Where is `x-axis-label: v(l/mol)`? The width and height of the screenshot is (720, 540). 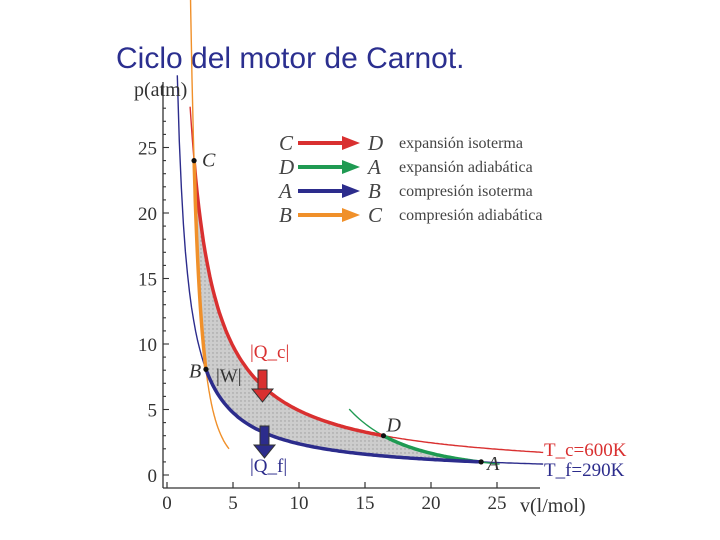 x-axis-label: v(l/mol) is located at coordinates (553, 506).